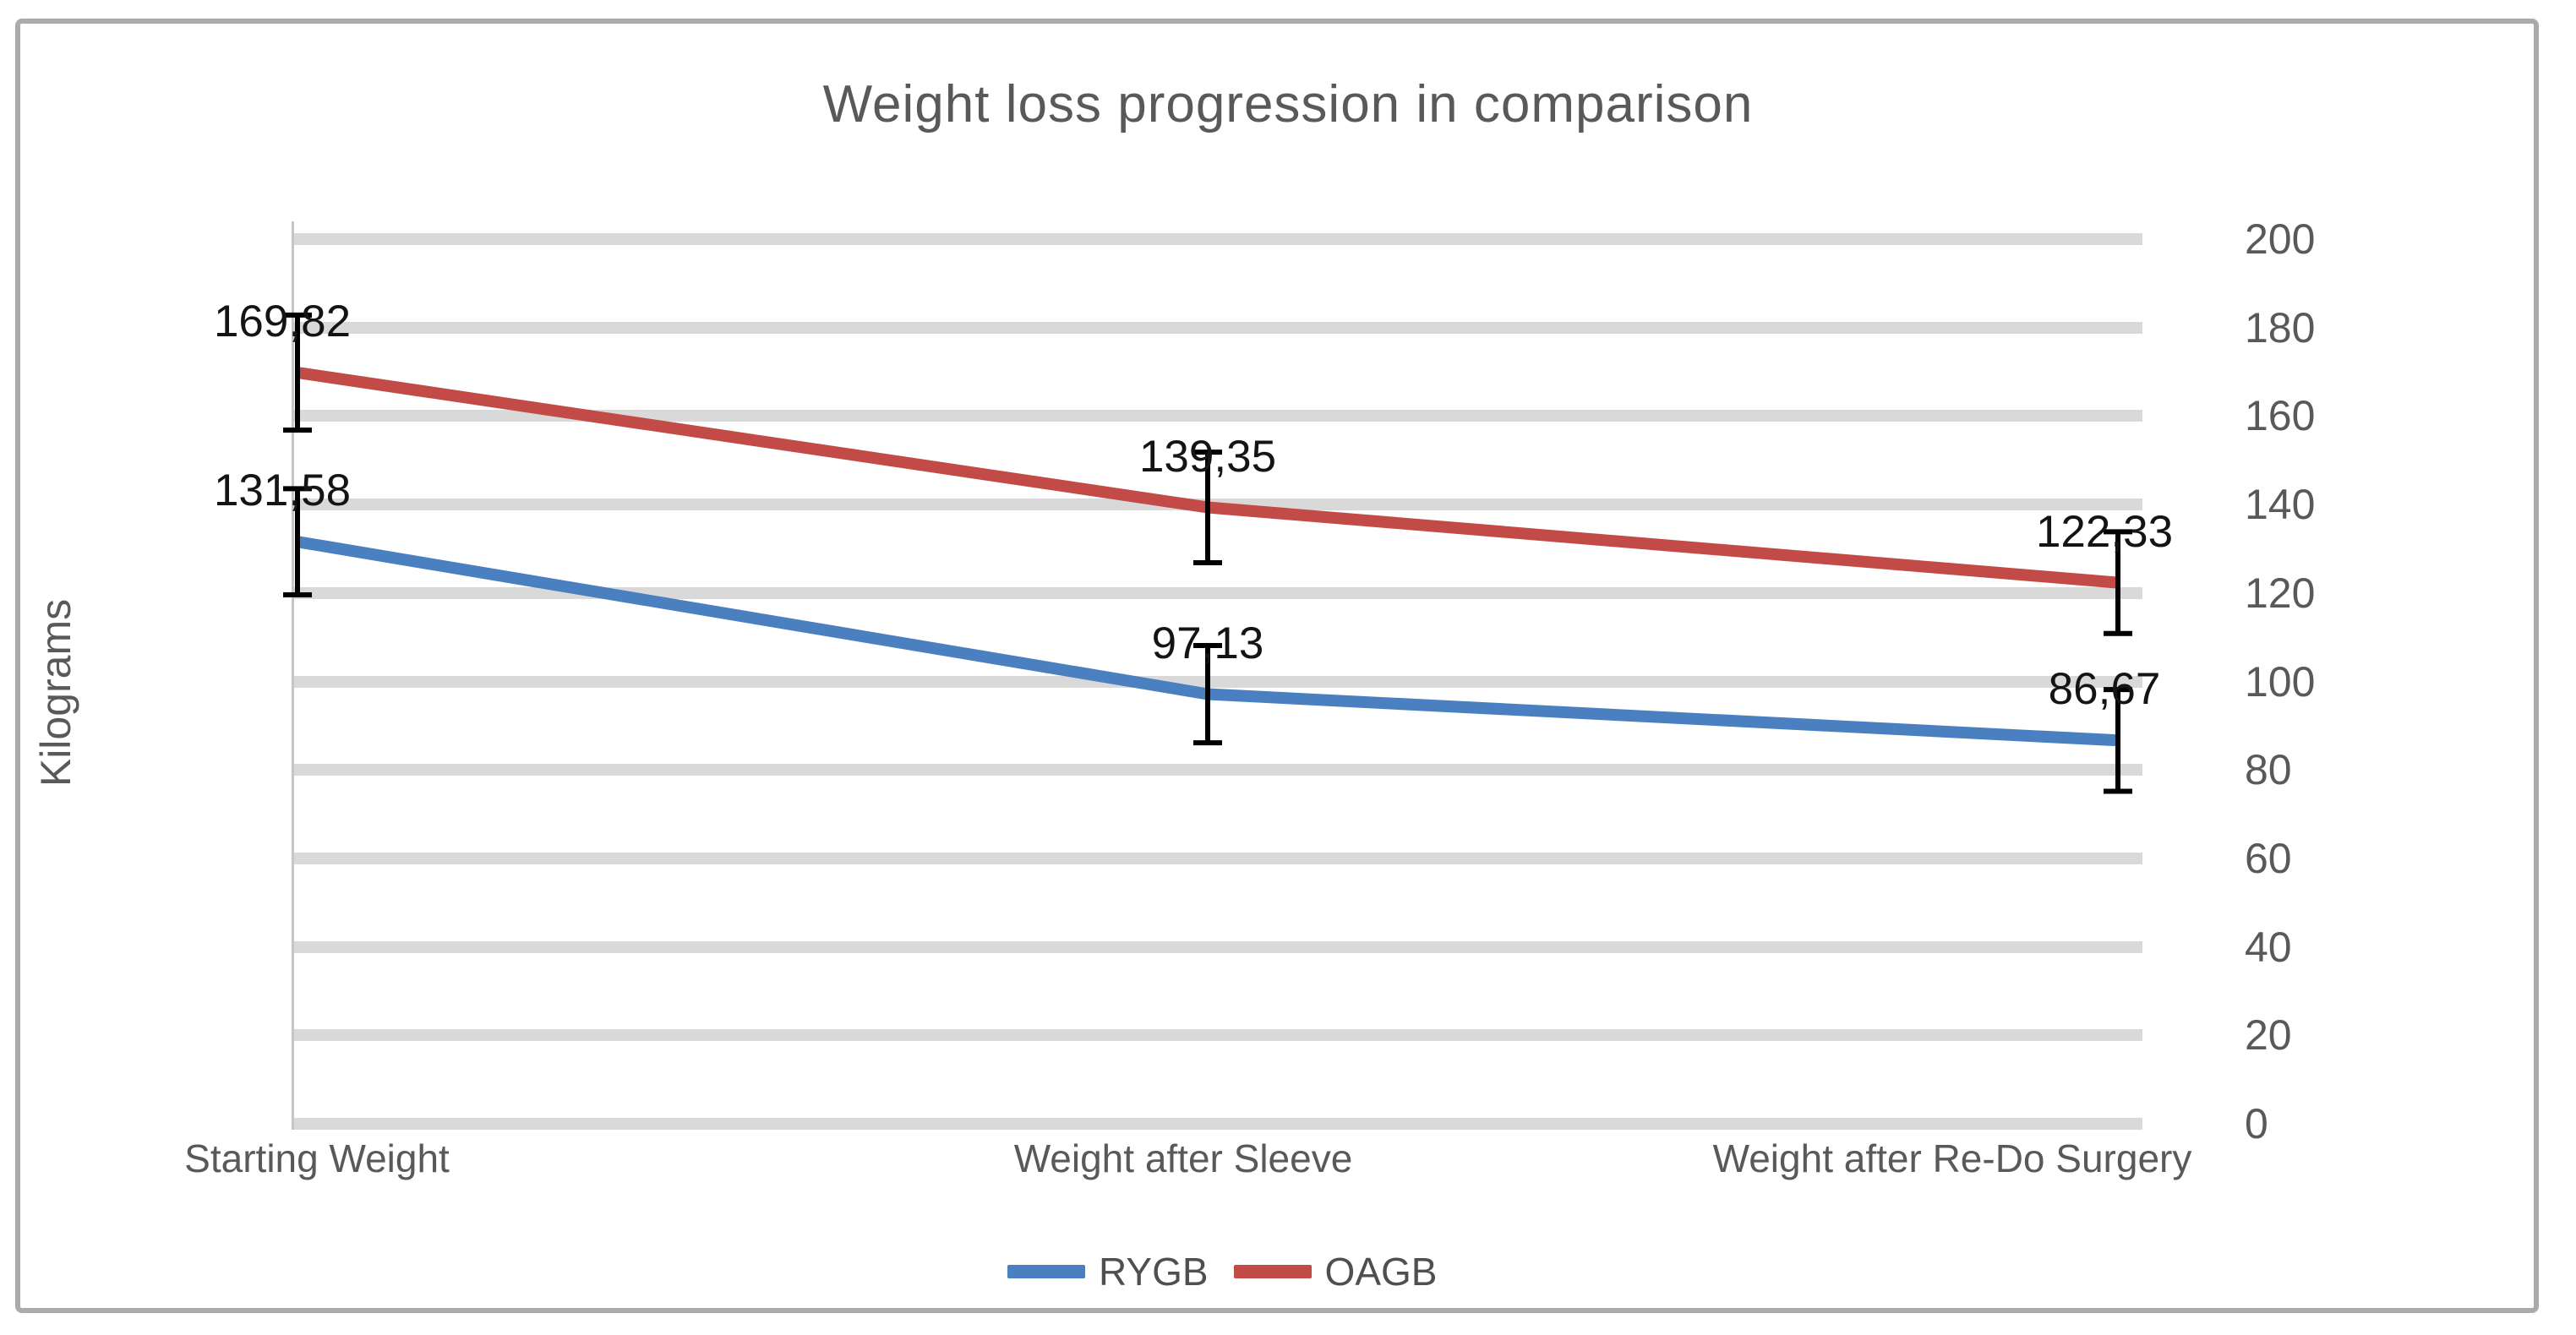  Describe the element at coordinates (2280, 327) in the screenshot. I see `y-tick-label-180: 180` at that location.